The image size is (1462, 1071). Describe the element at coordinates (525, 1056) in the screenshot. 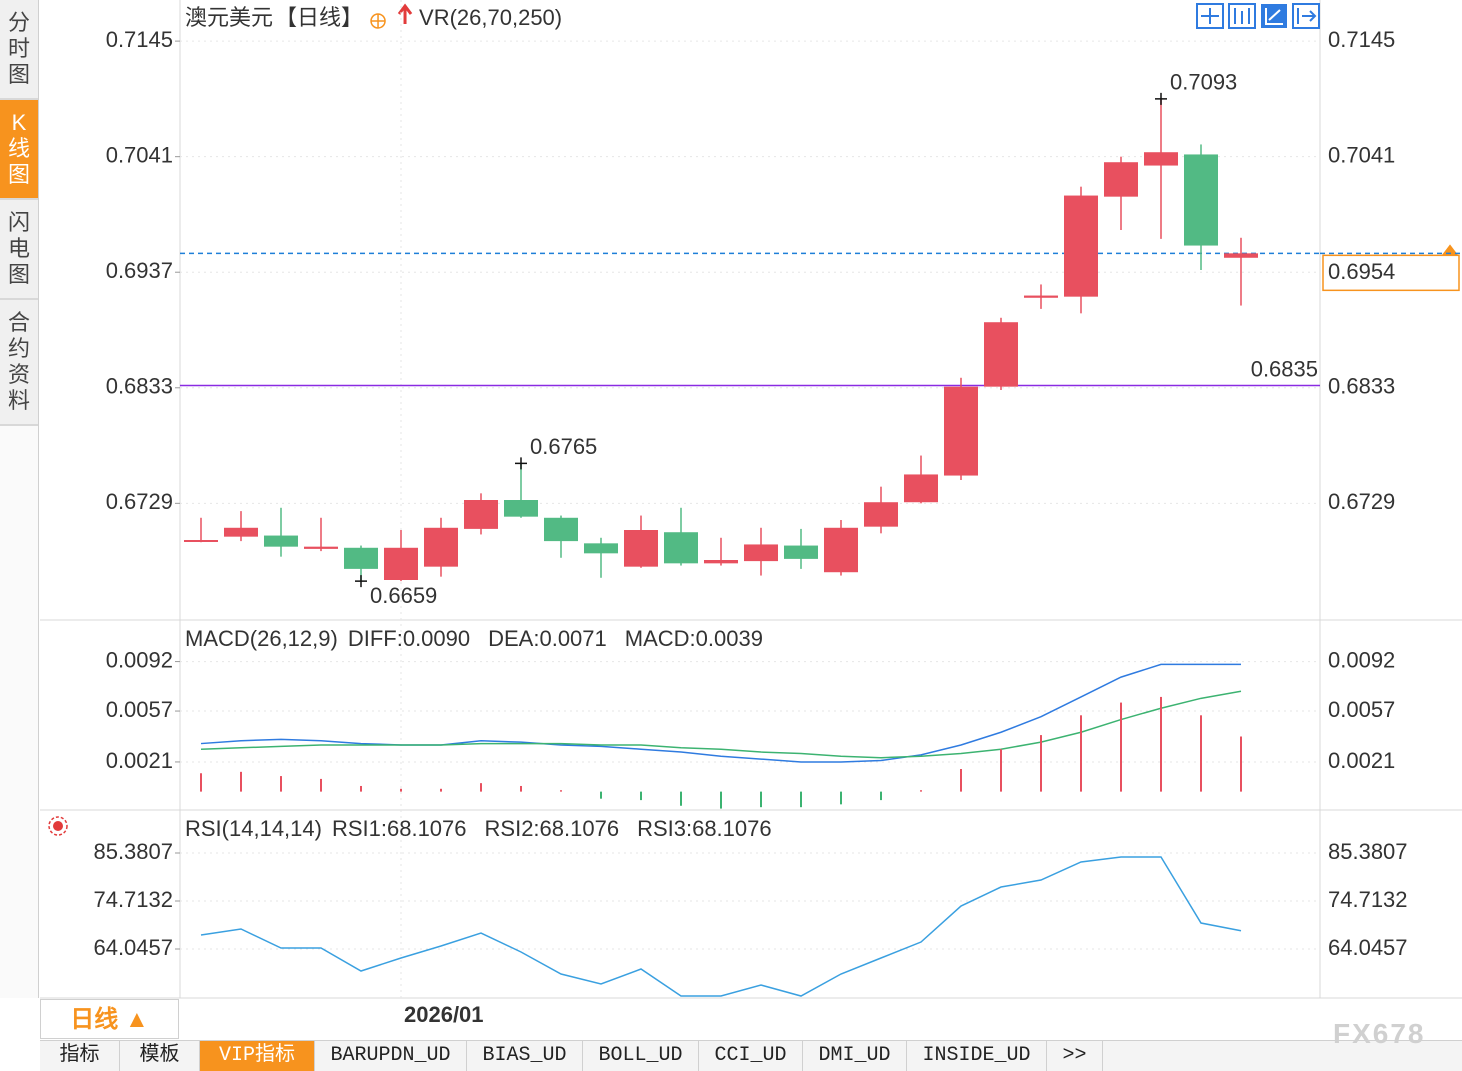

I see `tab: BIAS_UD` at that location.